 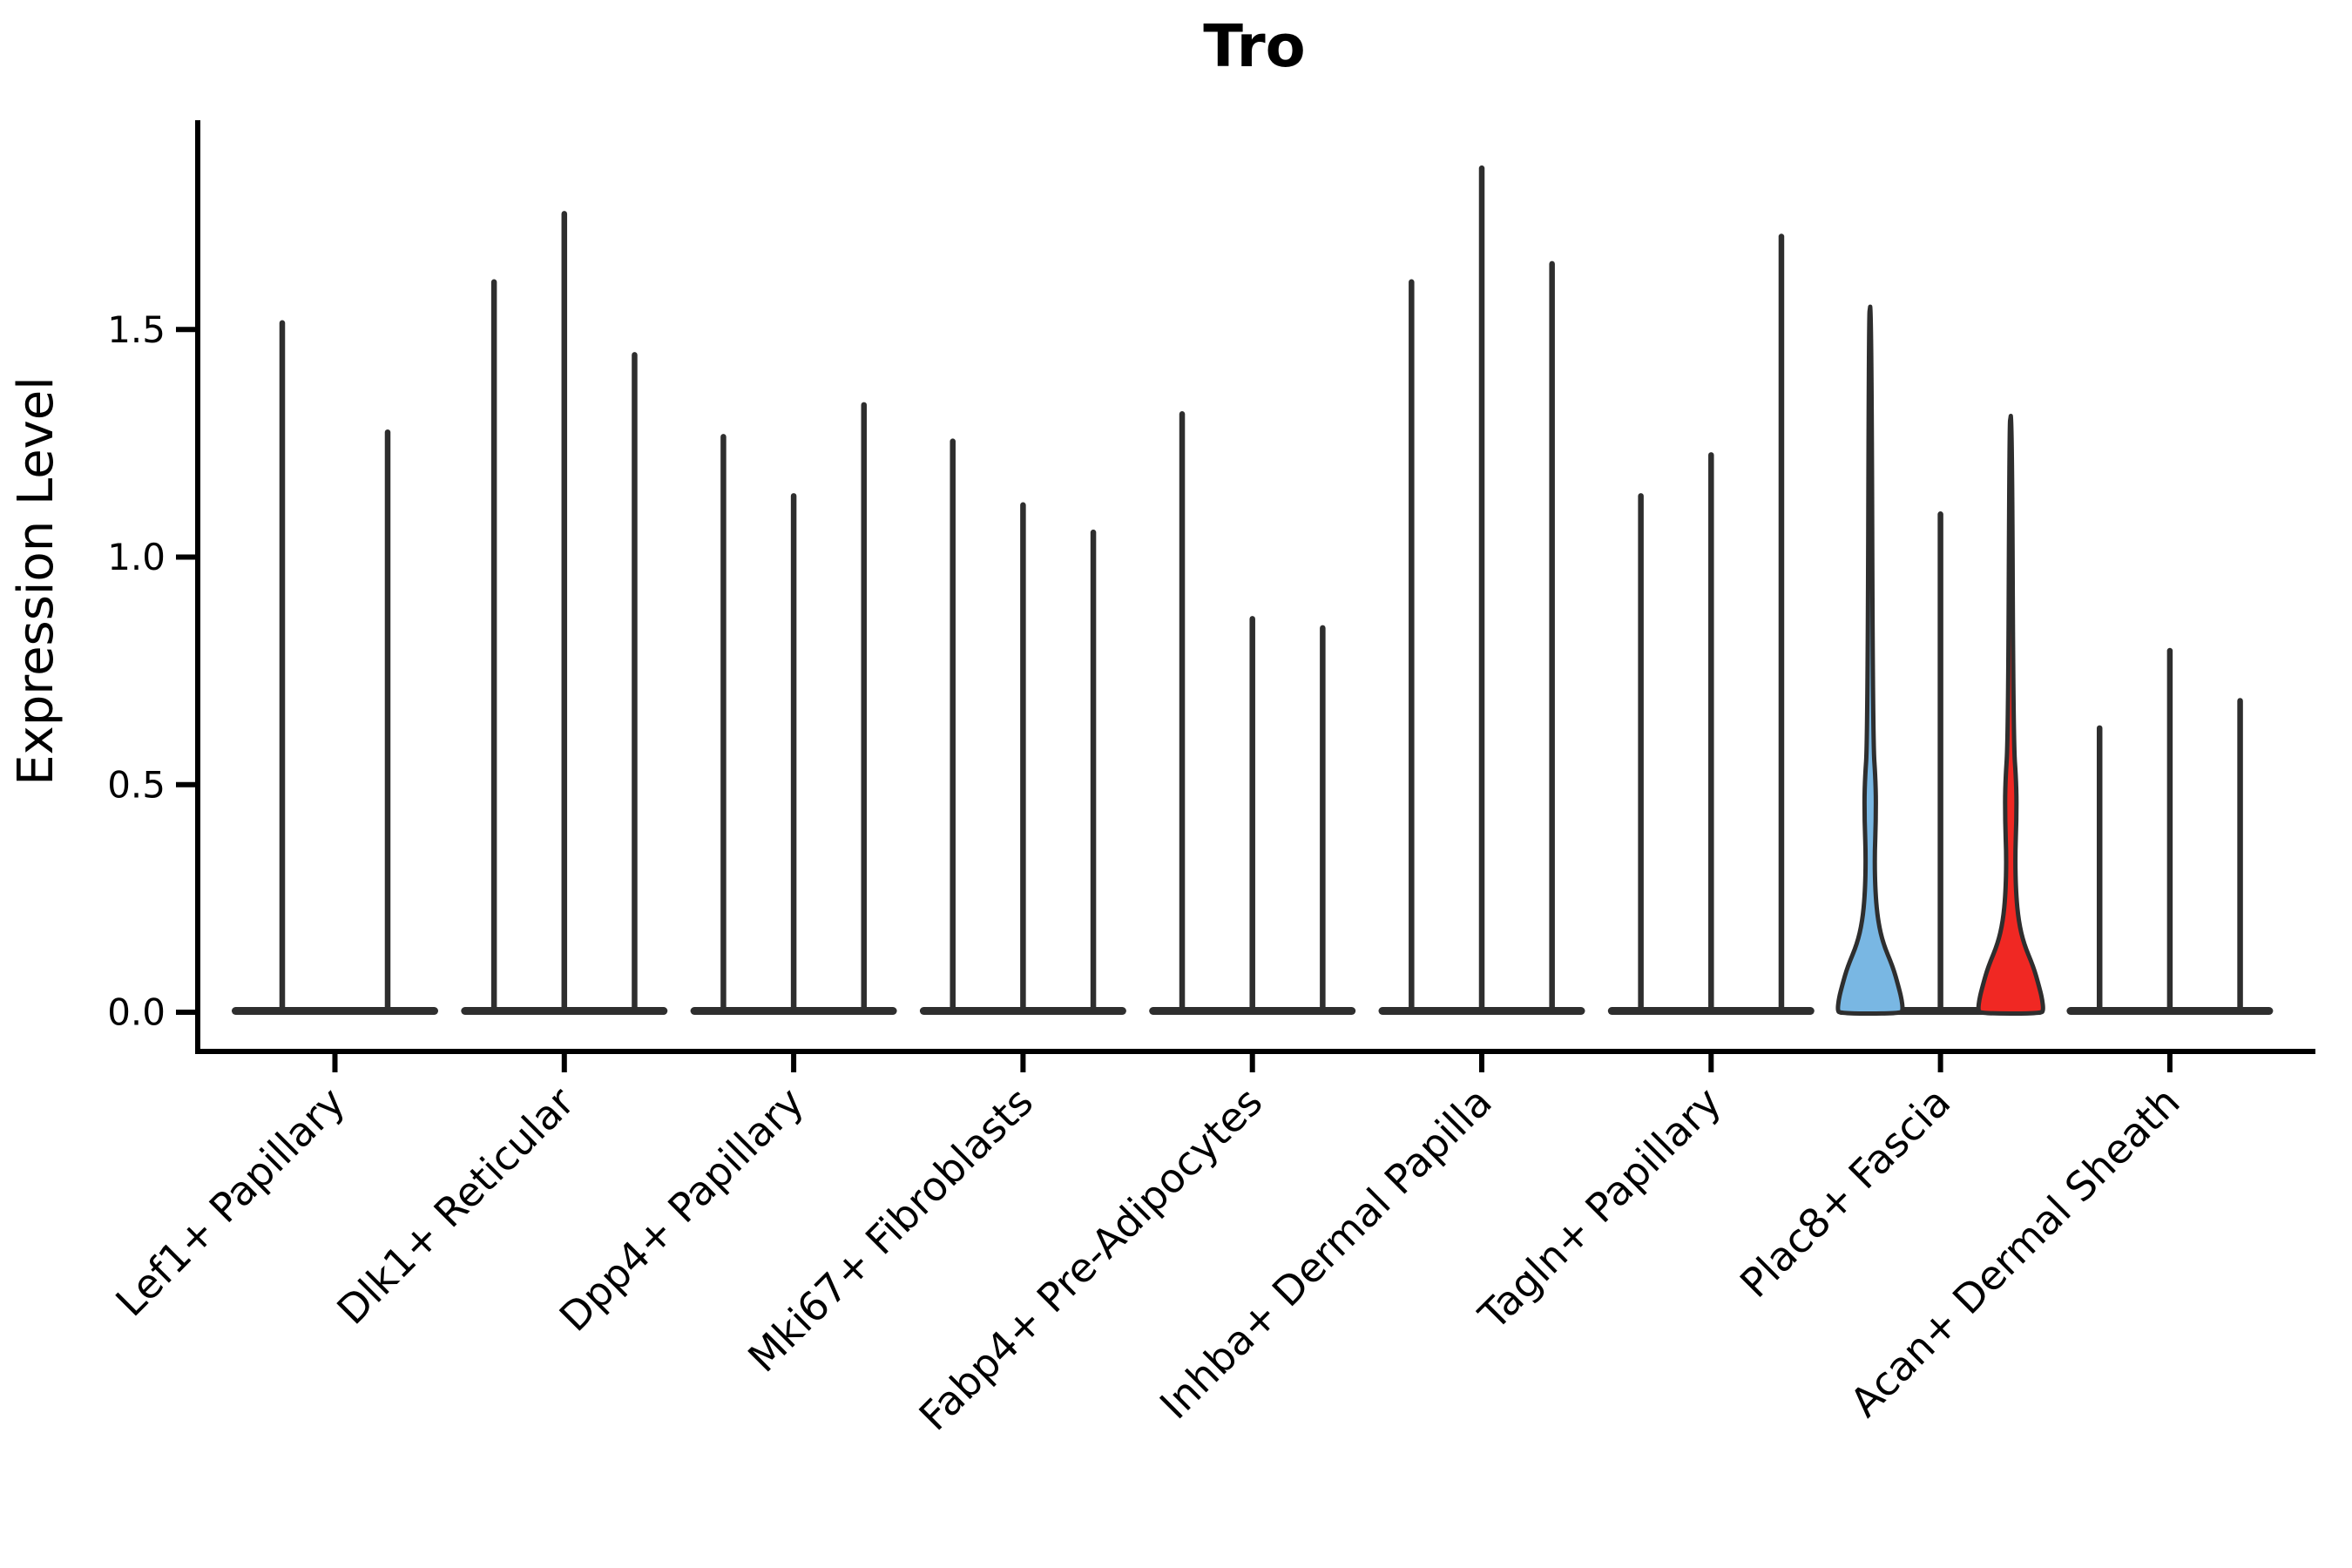 I want to click on x-tick-label: Dpp4+ Papillary, so click(x=682, y=1209).